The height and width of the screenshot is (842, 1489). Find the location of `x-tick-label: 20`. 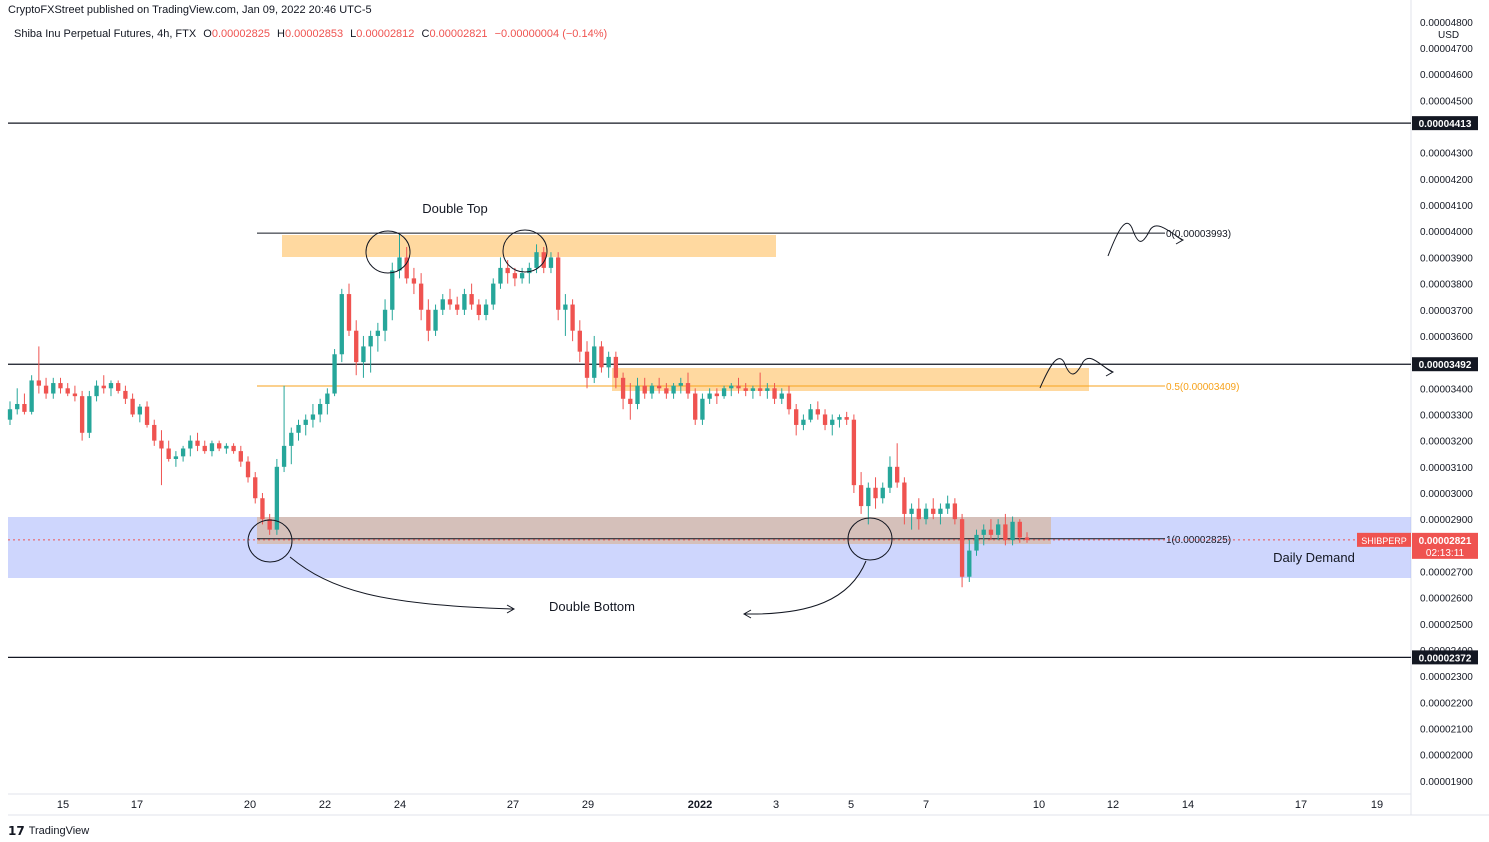

x-tick-label: 20 is located at coordinates (250, 805).